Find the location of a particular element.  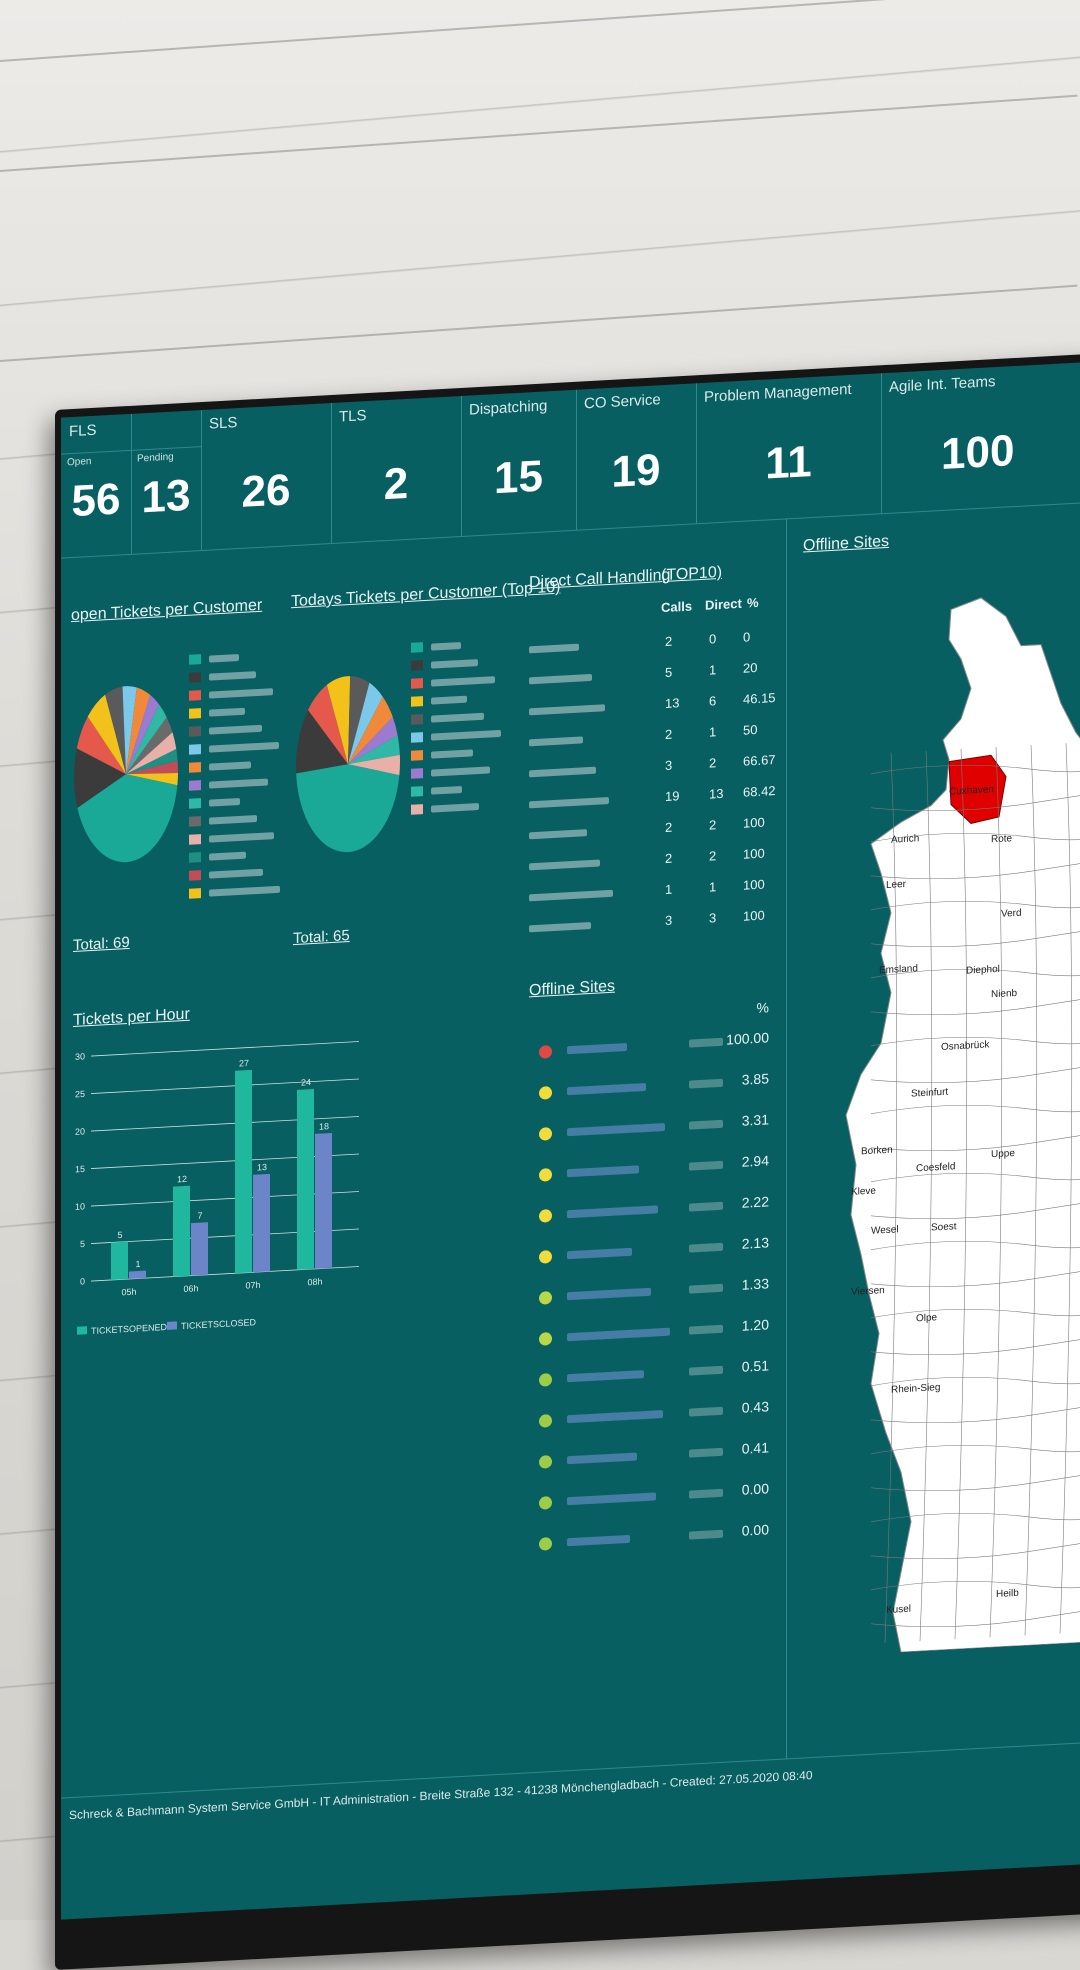

legend-label: TICKETSCLOSED is located at coordinates (218, 1324).